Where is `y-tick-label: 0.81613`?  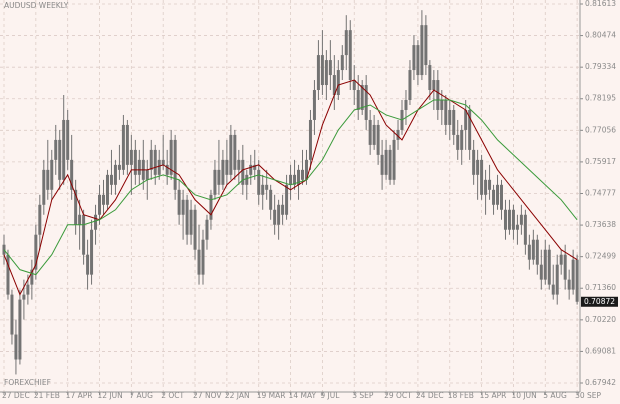 y-tick-label: 0.81613 is located at coordinates (600, 4).